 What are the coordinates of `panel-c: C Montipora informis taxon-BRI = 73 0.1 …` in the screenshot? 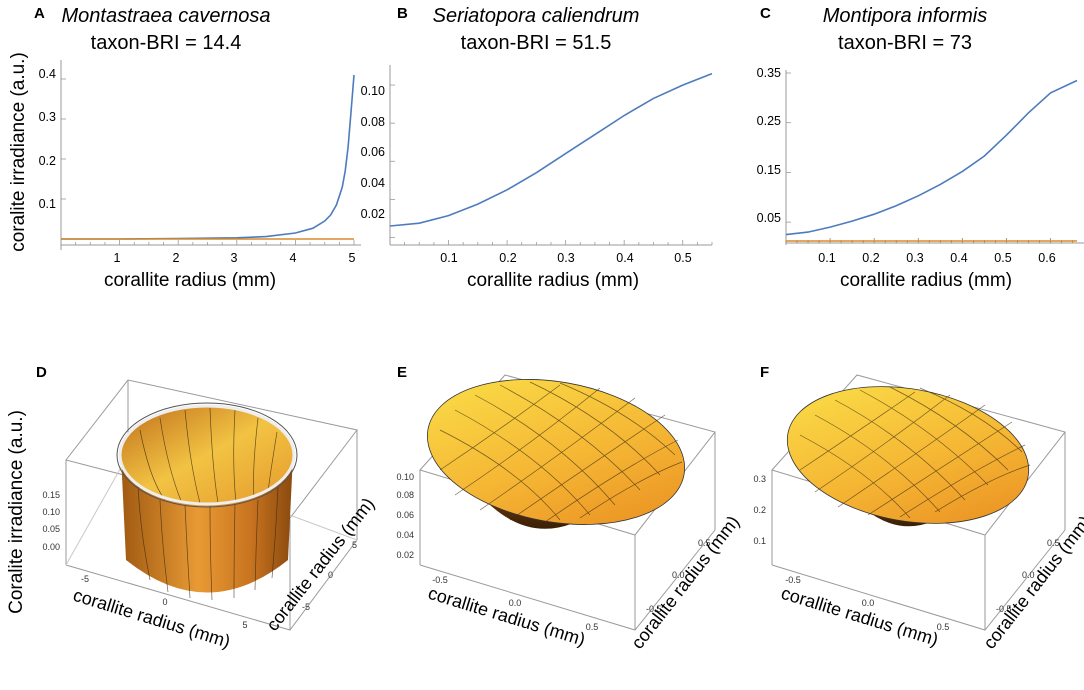 It's located at (920, 148).